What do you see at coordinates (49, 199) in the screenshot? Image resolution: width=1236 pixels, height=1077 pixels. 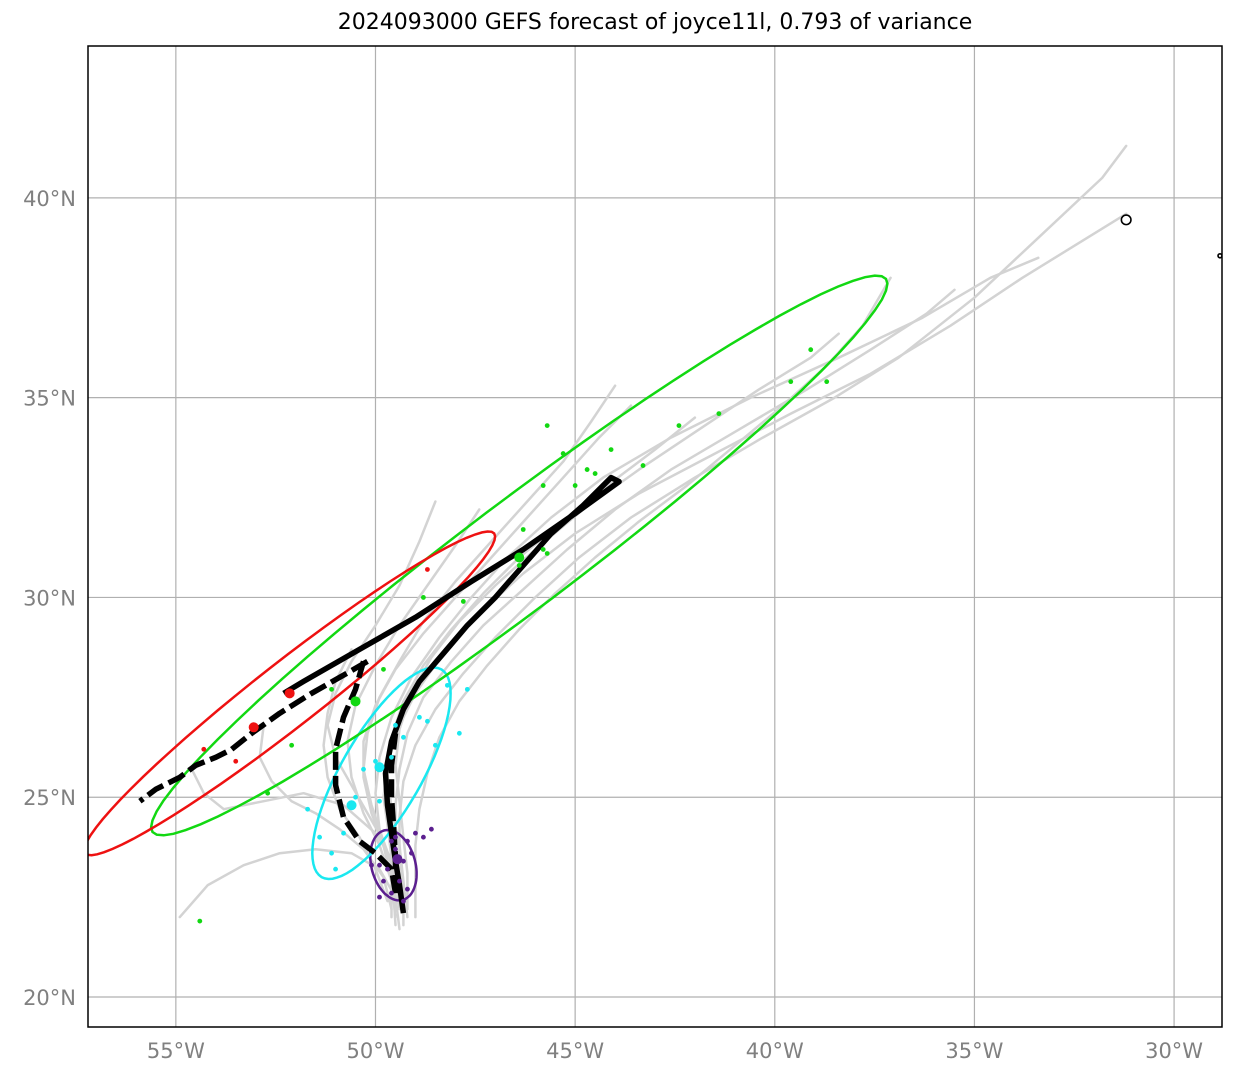 I see `y-tick-label: 40°N` at bounding box center [49, 199].